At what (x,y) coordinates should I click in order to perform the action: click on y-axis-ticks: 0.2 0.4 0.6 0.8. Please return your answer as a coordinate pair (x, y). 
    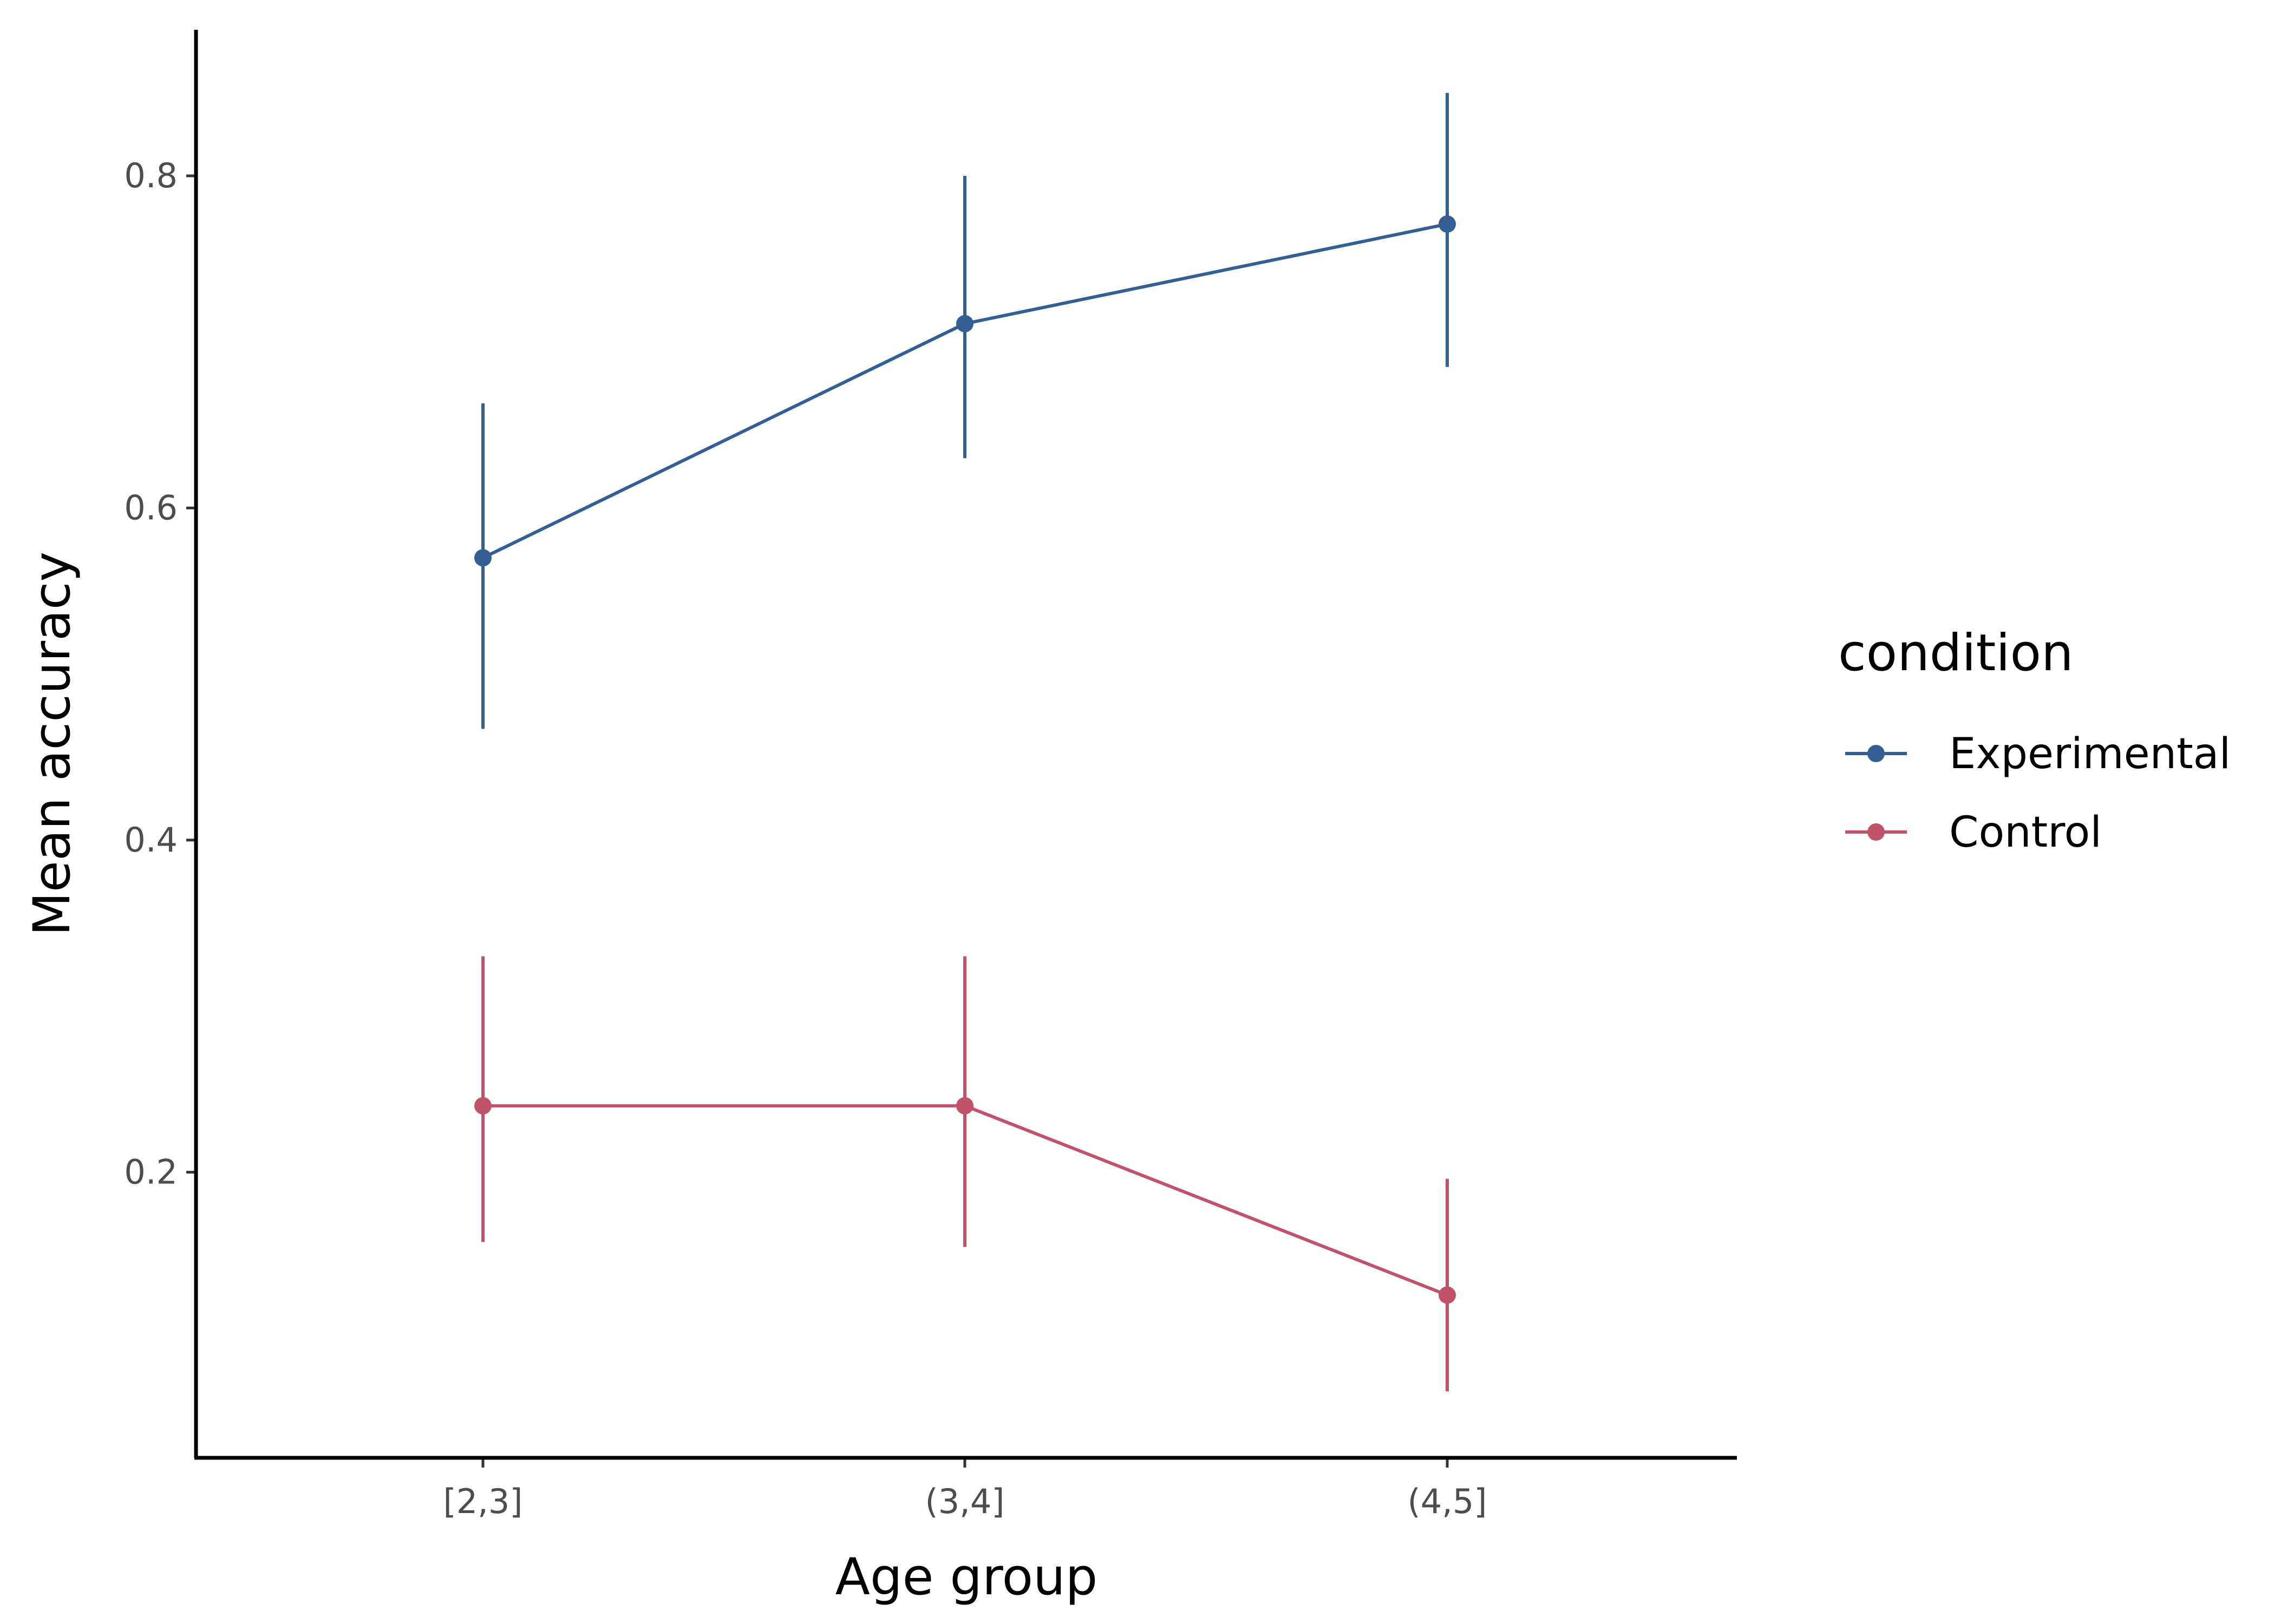
    Looking at the image, I should click on (160, 673).